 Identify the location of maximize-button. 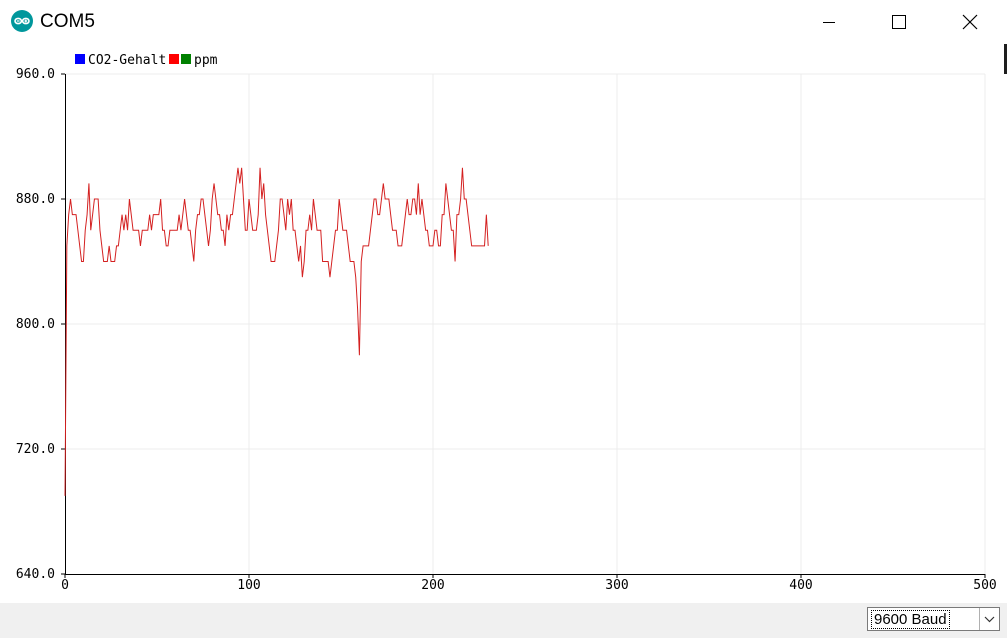
(899, 22).